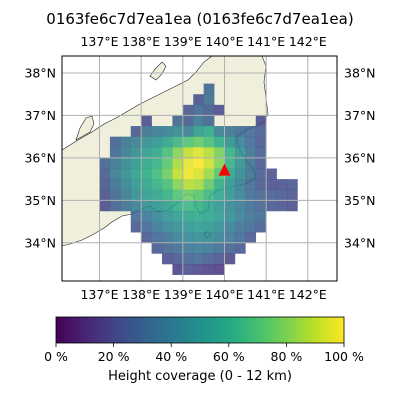 The height and width of the screenshot is (400, 400). What do you see at coordinates (200, 19) in the screenshot?
I see `map-title: 0163fe6c7d7ea1ea (0163fe6c7d7ea1ea)` at bounding box center [200, 19].